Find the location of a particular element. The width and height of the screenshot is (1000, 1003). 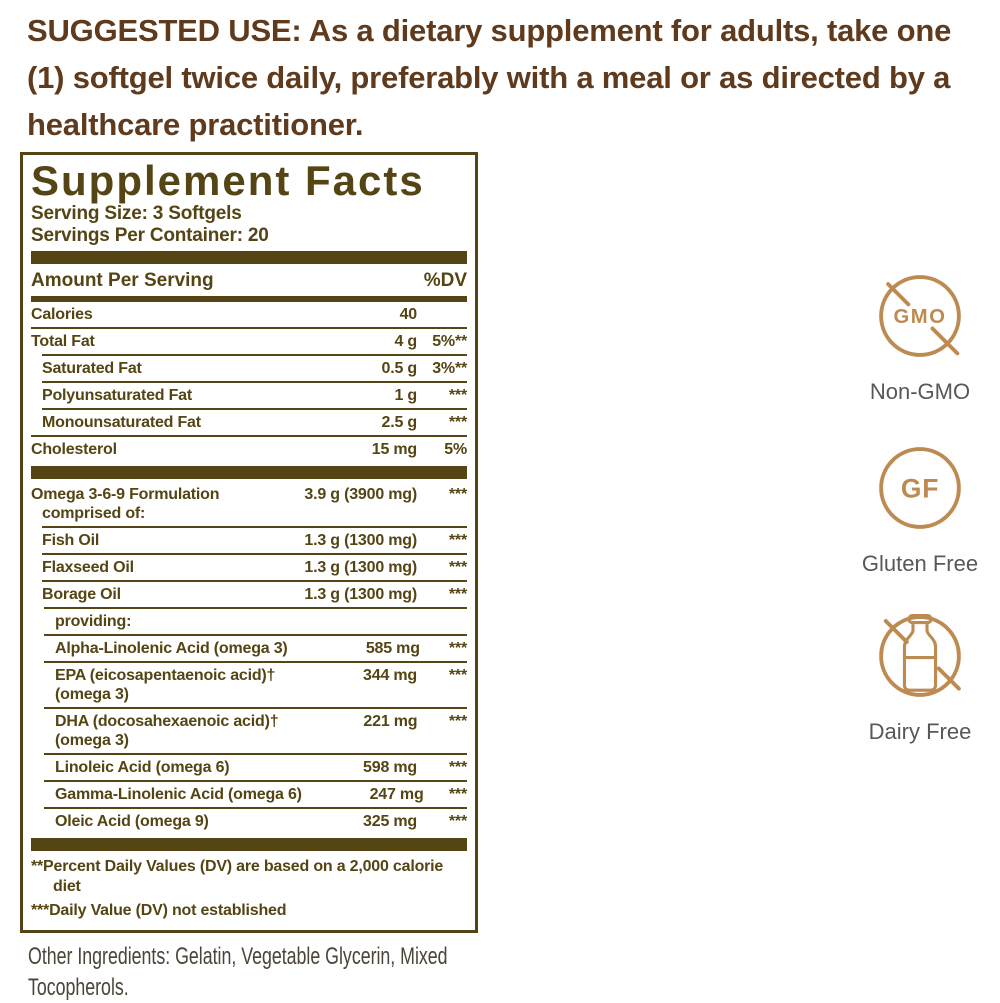

table-row: Flaxseed Oil 1.3 g (1300 mg) *** is located at coordinates (254, 566).